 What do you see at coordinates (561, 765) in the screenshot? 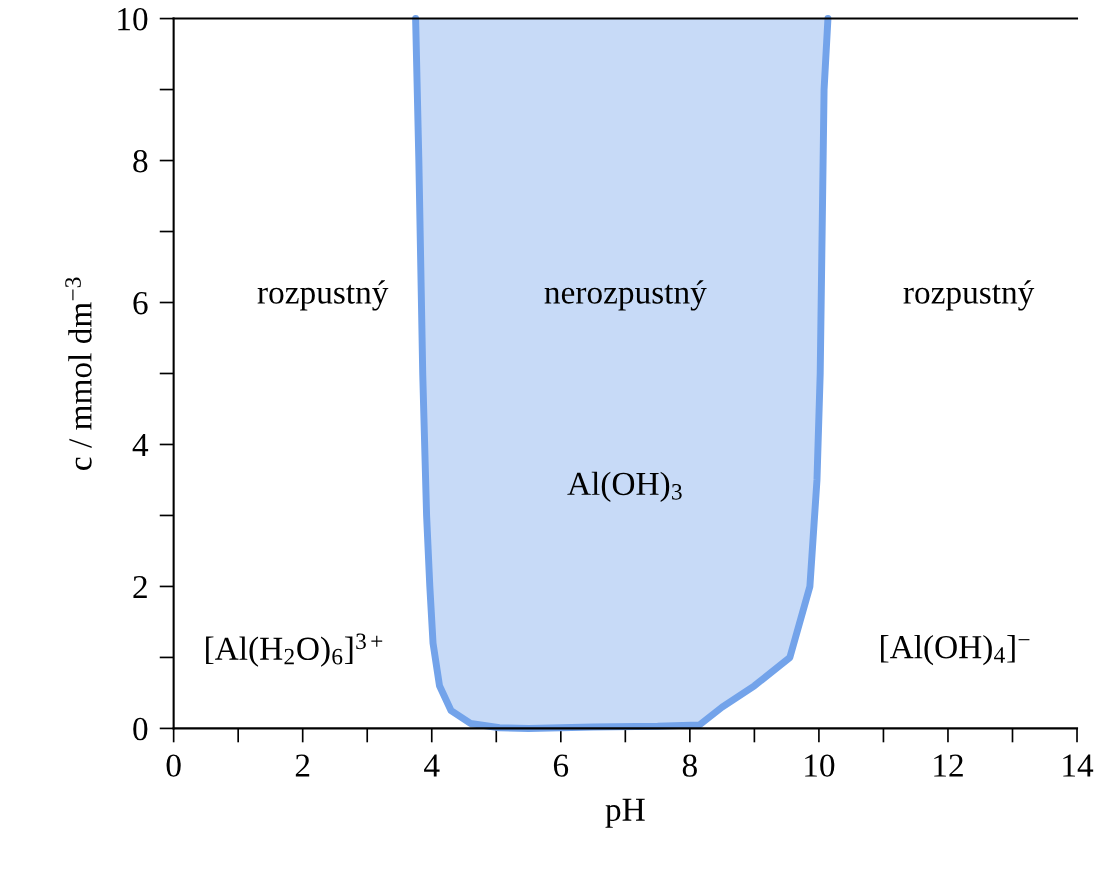
I see `x-tick-label: 6` at bounding box center [561, 765].